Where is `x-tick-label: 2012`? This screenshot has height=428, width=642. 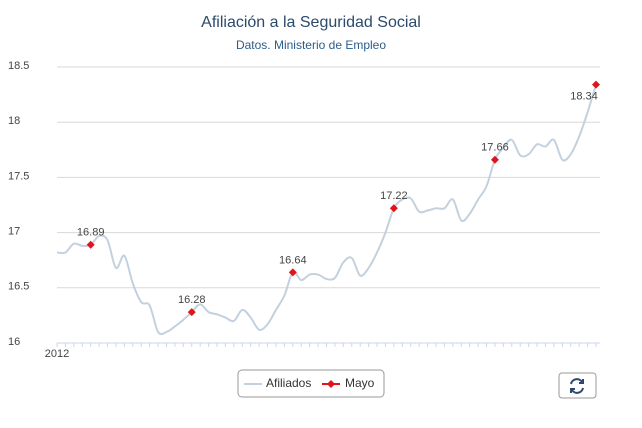 x-tick-label: 2012 is located at coordinates (57, 354).